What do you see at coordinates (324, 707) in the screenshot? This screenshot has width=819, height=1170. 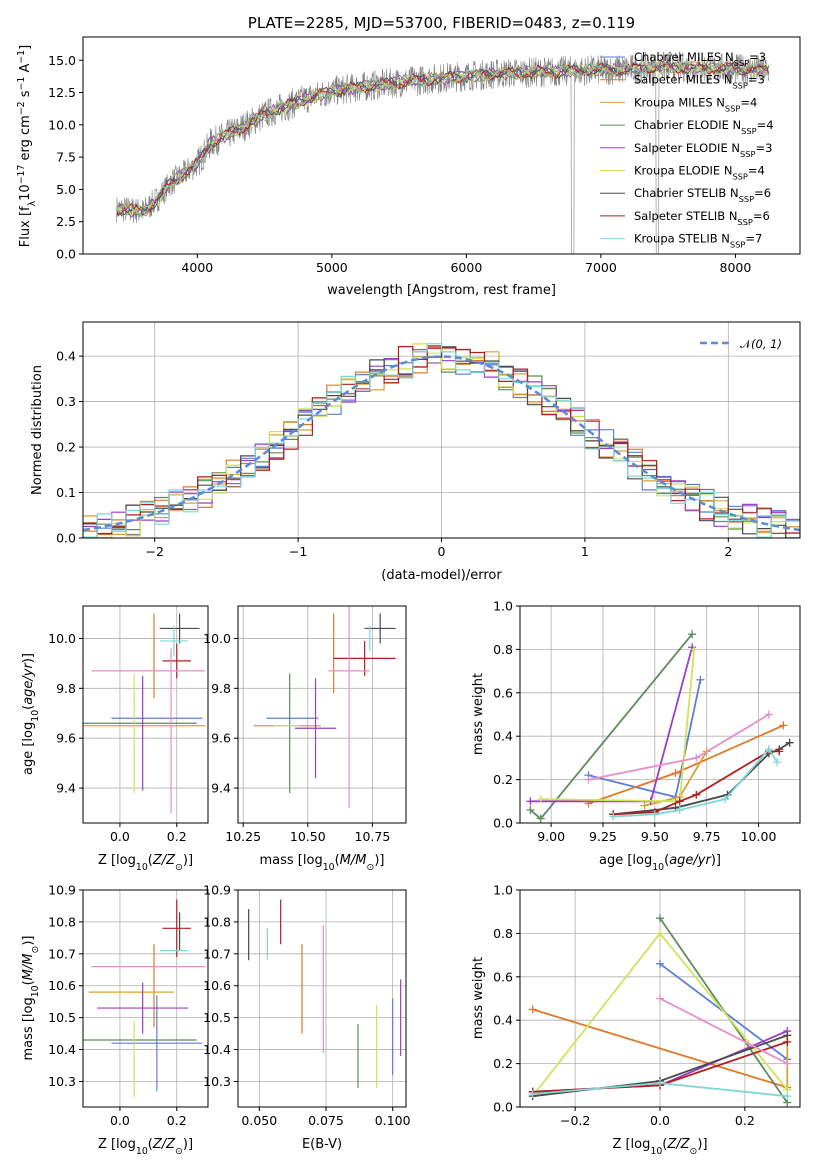 I see `plot-area-age_vs_mass` at bounding box center [324, 707].